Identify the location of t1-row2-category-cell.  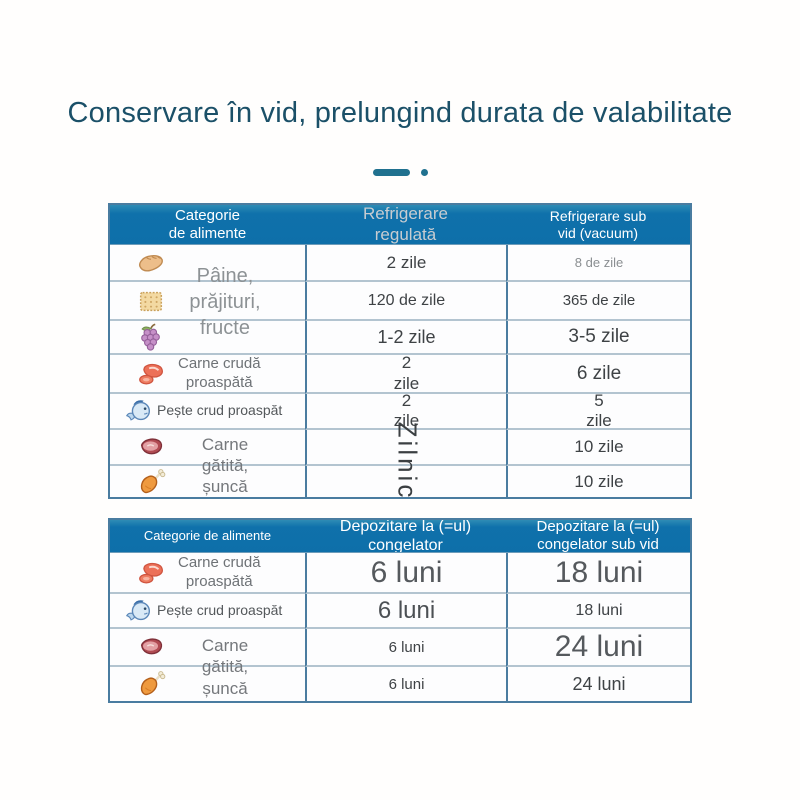
(207, 301).